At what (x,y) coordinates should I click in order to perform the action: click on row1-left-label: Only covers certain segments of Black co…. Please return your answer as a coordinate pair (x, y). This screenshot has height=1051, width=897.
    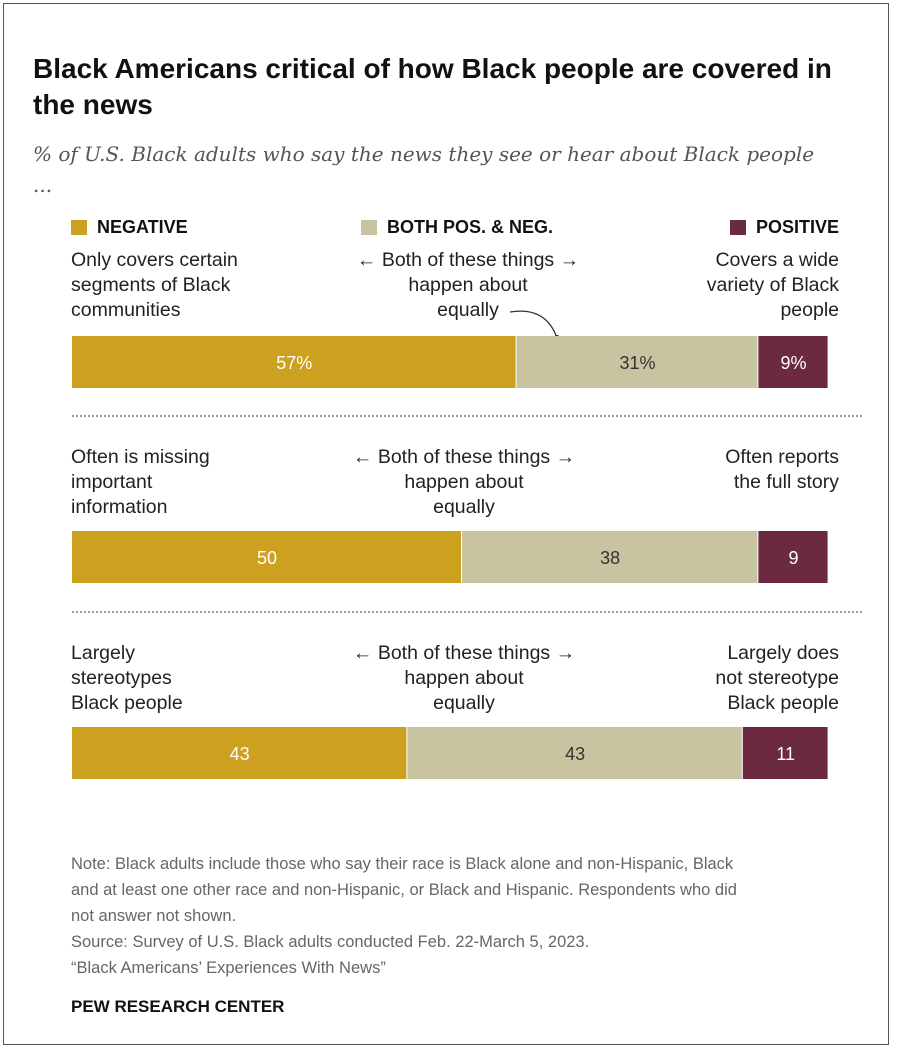
    Looking at the image, I should click on (154, 285).